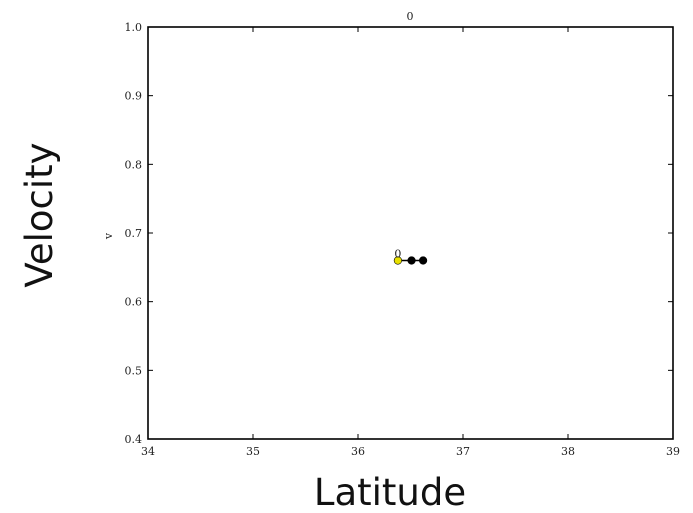 Image resolution: width=693 pixels, height=513 pixels. What do you see at coordinates (463, 451) in the screenshot?
I see `x-tick-label: 37` at bounding box center [463, 451].